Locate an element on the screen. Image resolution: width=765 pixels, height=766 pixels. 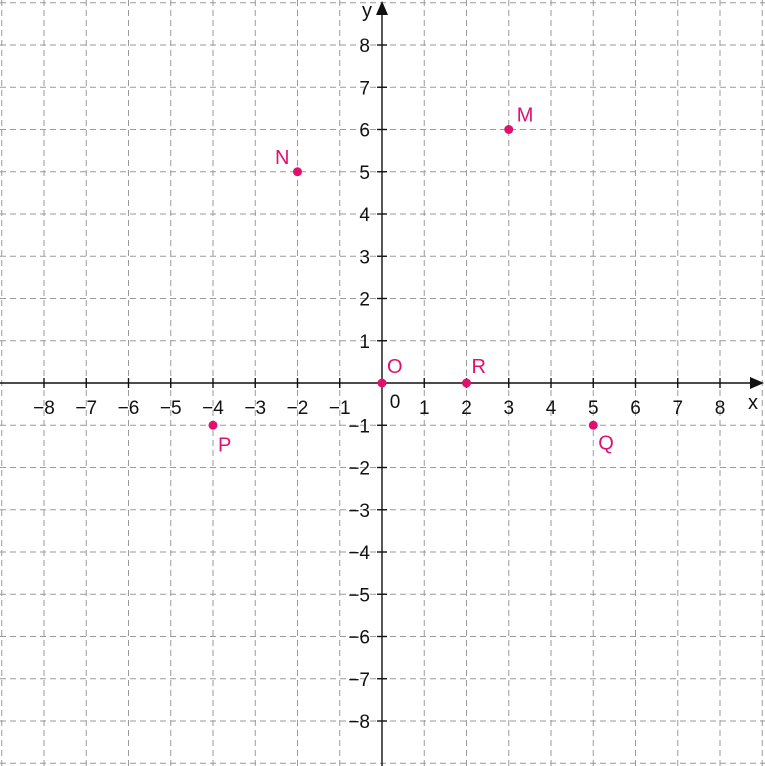
point-label-m: M is located at coordinates (525, 116).